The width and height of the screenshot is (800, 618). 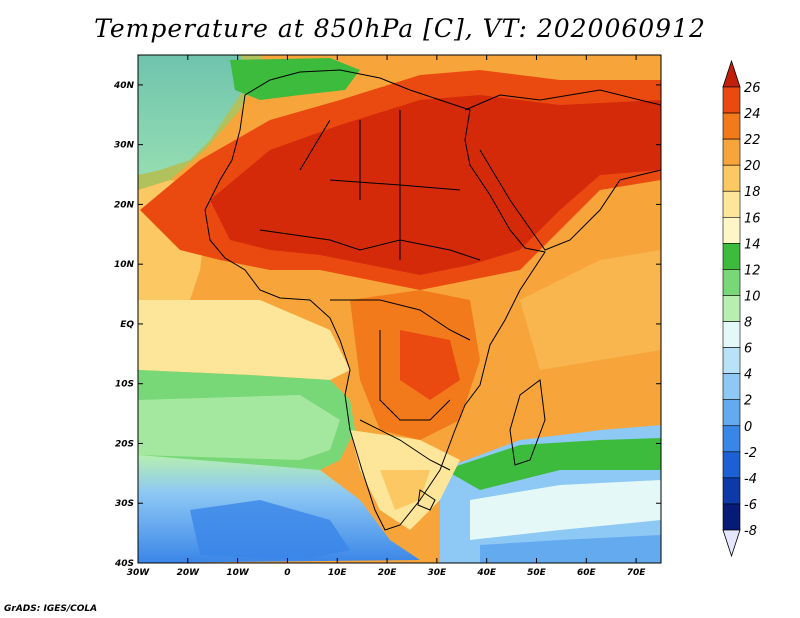 What do you see at coordinates (748, 427) in the screenshot?
I see `colorbar-label: 0` at bounding box center [748, 427].